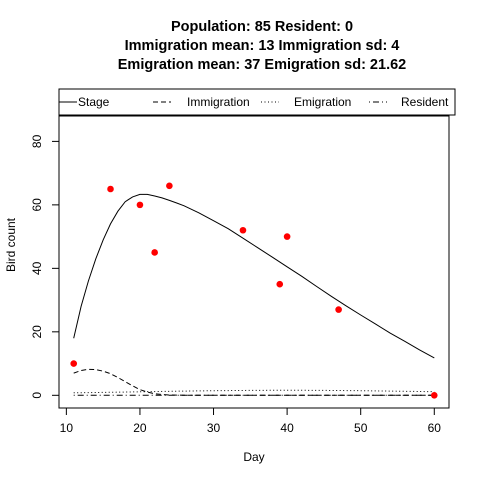  What do you see at coordinates (361, 428) in the screenshot?
I see `x-tick-label: 50` at bounding box center [361, 428].